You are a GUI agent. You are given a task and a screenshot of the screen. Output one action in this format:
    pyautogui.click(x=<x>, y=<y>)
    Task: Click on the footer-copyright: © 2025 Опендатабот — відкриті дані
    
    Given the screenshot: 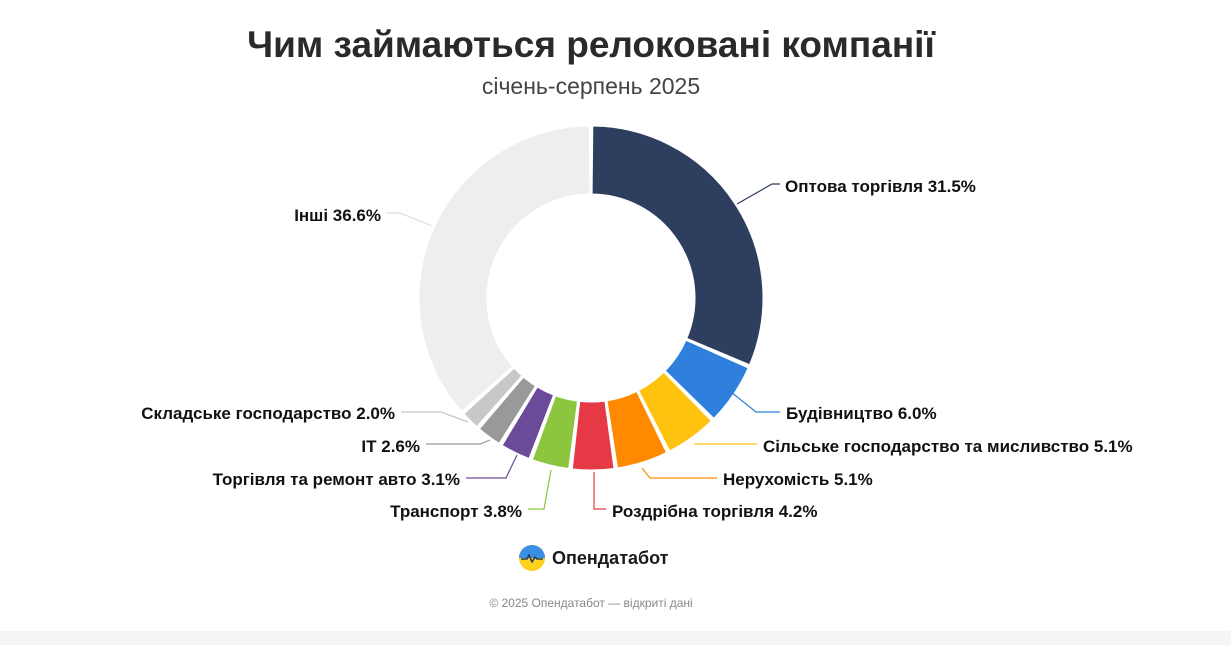 What is the action you would take?
    pyautogui.click(x=591, y=603)
    